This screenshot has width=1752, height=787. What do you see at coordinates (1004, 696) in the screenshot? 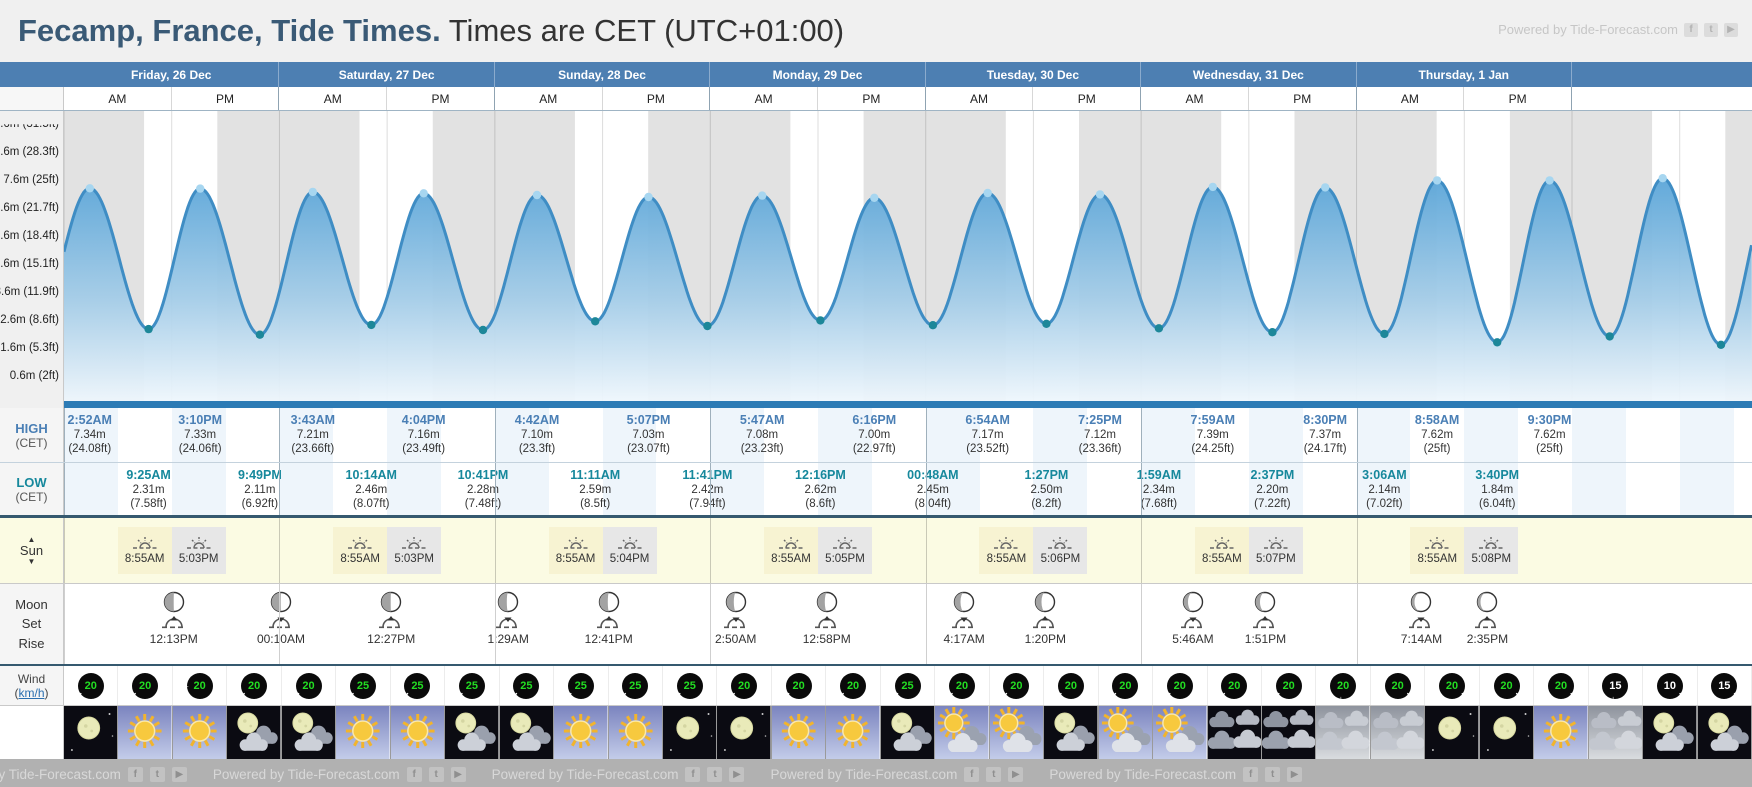
I see `wind-direction-arrow: ↙` at bounding box center [1004, 696].